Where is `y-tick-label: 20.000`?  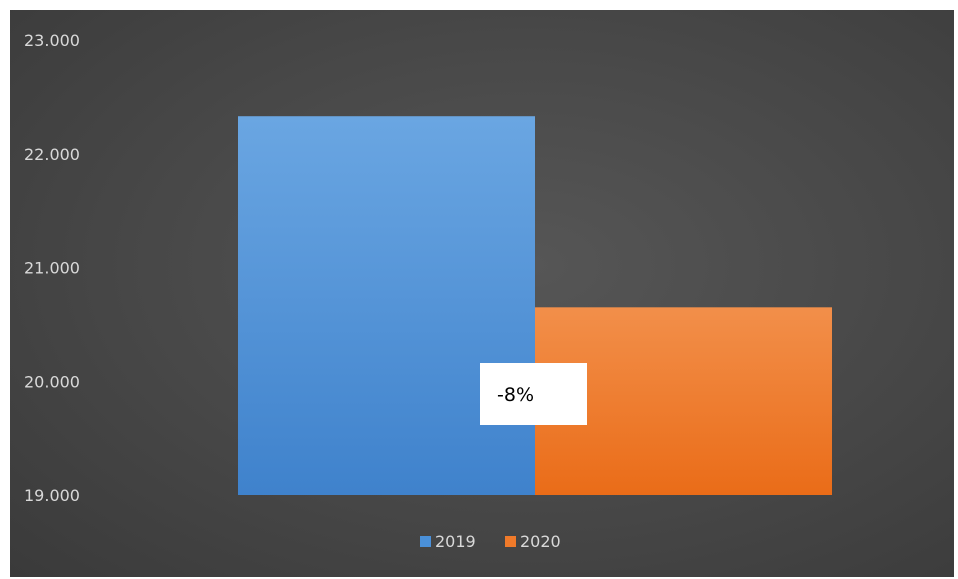
y-tick-label: 20.000 is located at coordinates (52, 381).